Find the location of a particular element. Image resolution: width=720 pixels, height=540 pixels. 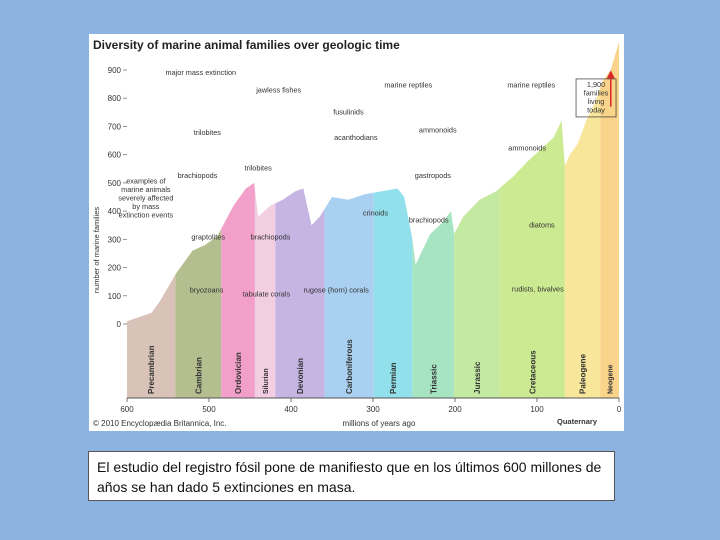

period-label: Permian is located at coordinates (393, 378).